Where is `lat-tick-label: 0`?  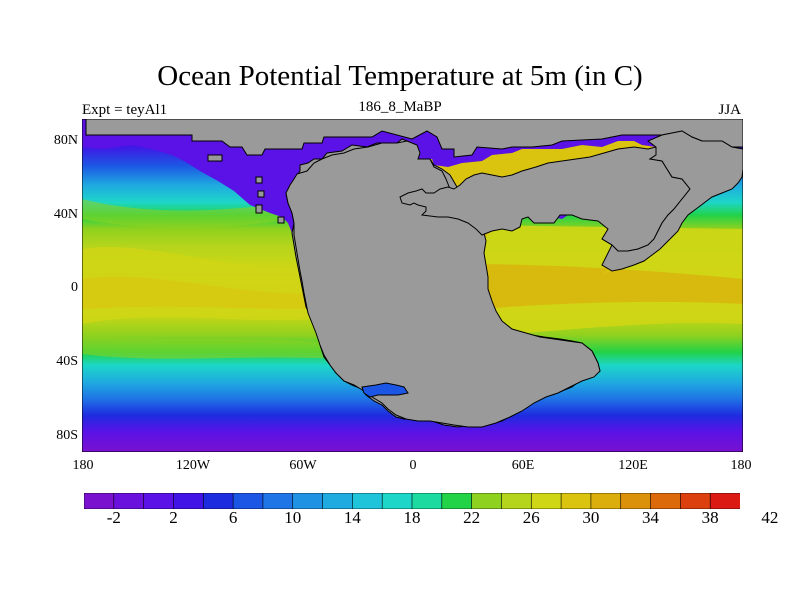
lat-tick-label: 0 is located at coordinates (74, 287).